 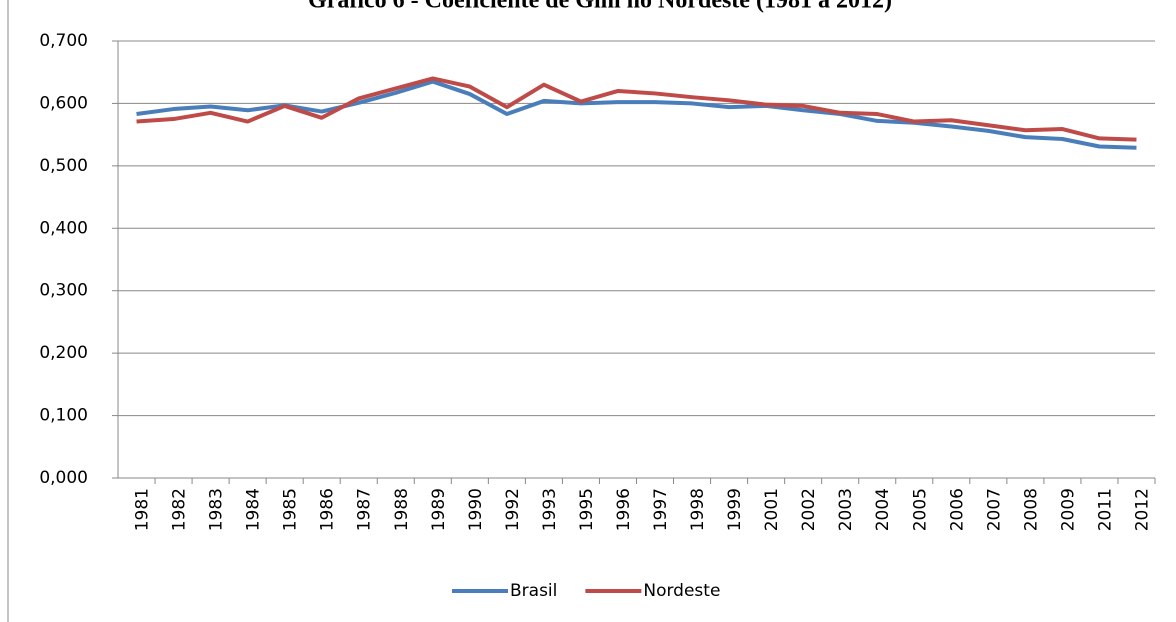 What do you see at coordinates (476, 509) in the screenshot?
I see `x-tick-label: 1990` at bounding box center [476, 509].